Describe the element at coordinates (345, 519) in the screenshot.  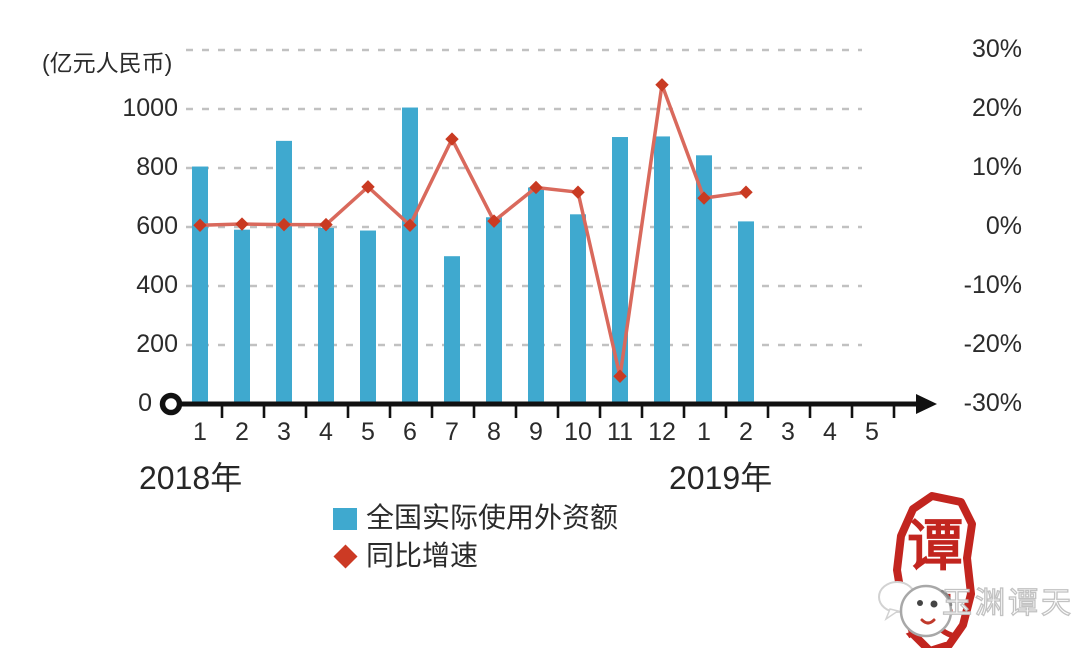
I see `bar-series-swatch-icon` at that location.